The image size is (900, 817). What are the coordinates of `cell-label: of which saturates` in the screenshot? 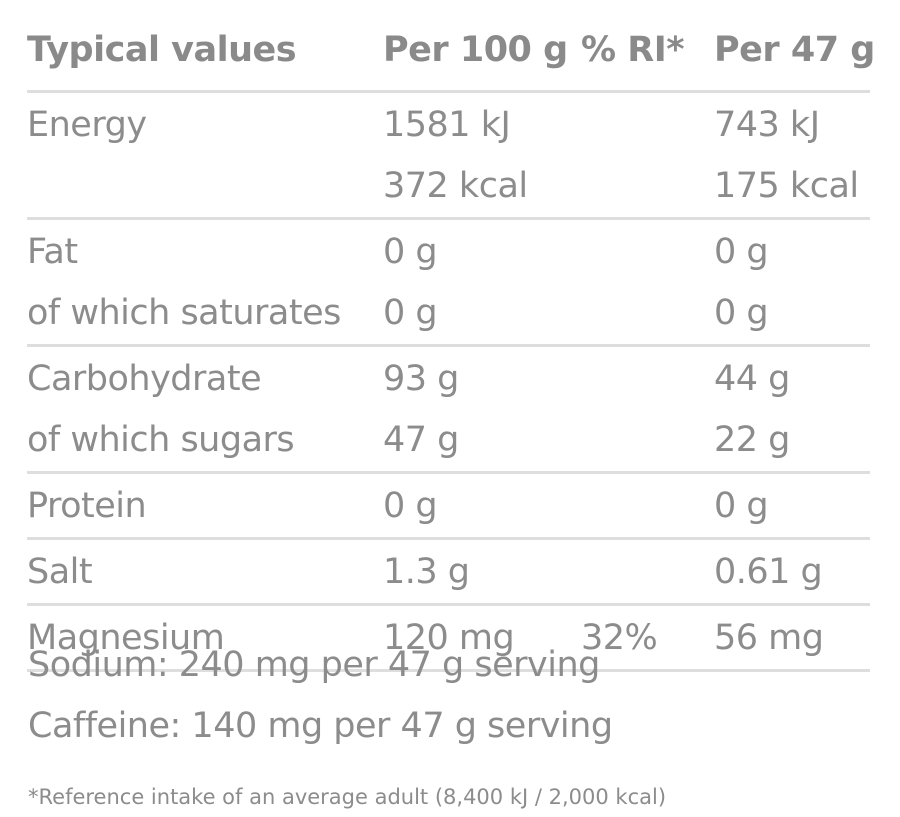 It's located at (184, 313).